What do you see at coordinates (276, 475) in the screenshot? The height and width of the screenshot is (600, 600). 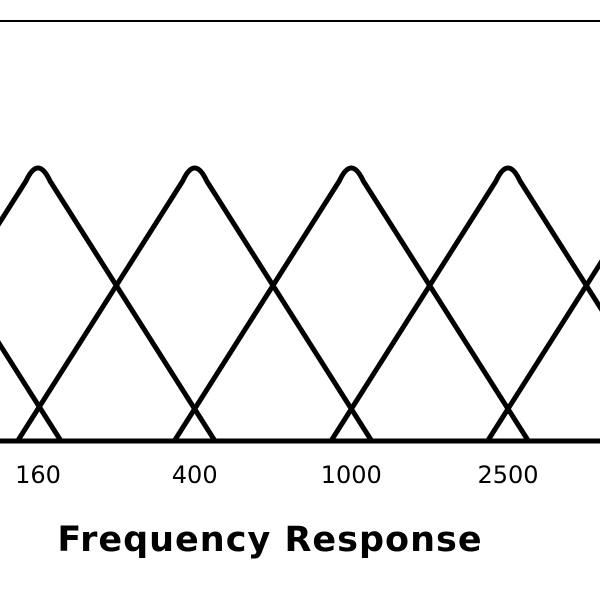 I see `x-tick-labels: 160 400 1000 2500` at bounding box center [276, 475].